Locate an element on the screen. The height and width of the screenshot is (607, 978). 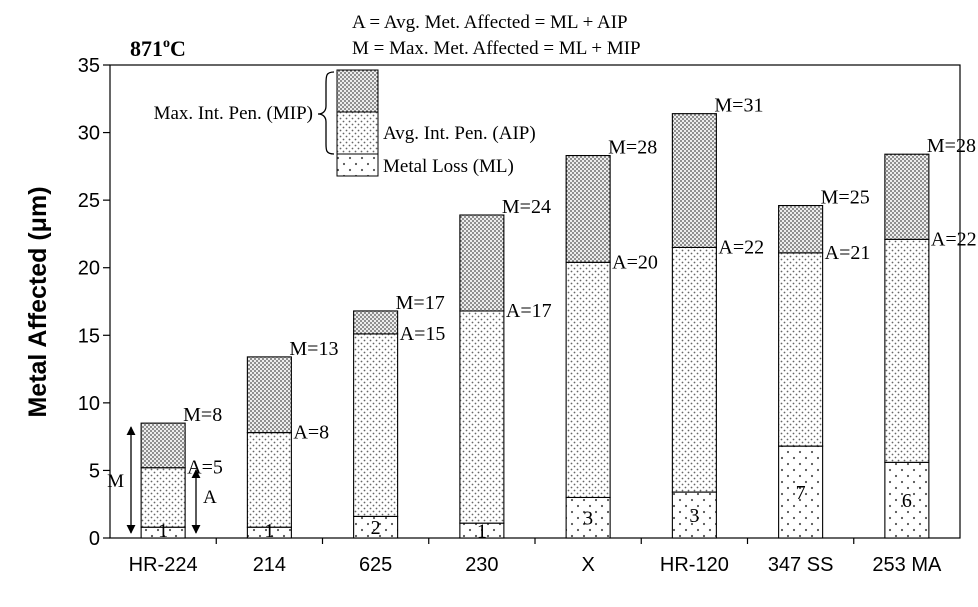
x-tick-label: 230 is located at coordinates (481, 565).